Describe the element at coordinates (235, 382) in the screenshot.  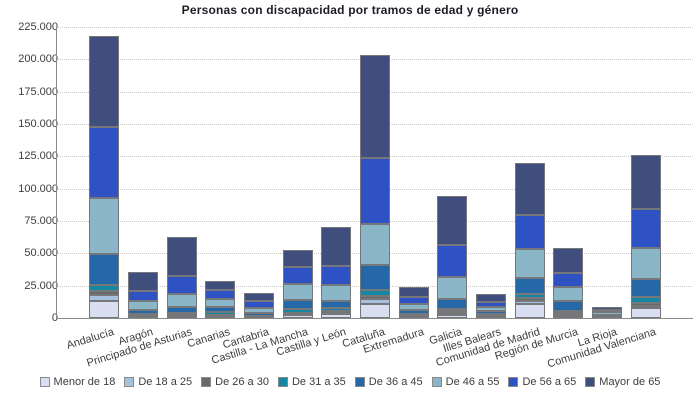
I see `legend-item-de-26-a-30: De 26 a 30` at that location.